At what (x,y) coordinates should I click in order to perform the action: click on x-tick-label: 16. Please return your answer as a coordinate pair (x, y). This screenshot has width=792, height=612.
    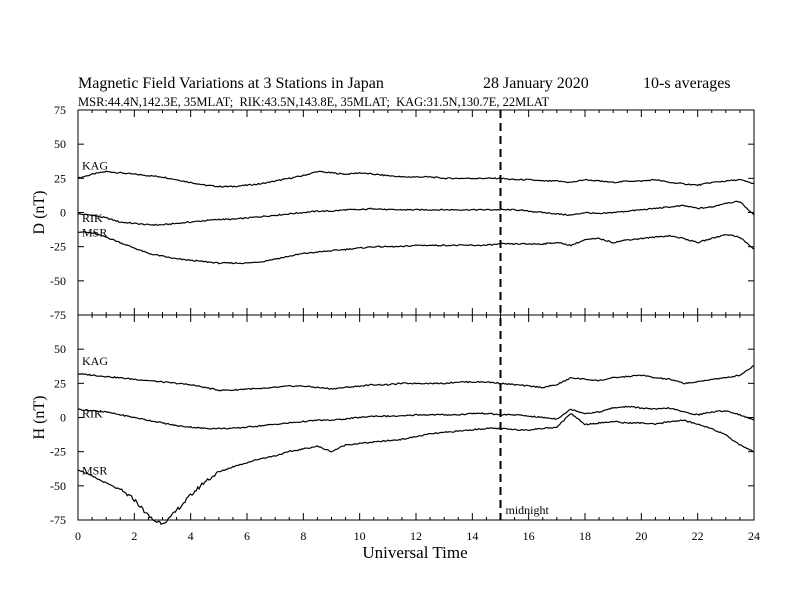
    Looking at the image, I should click on (529, 536).